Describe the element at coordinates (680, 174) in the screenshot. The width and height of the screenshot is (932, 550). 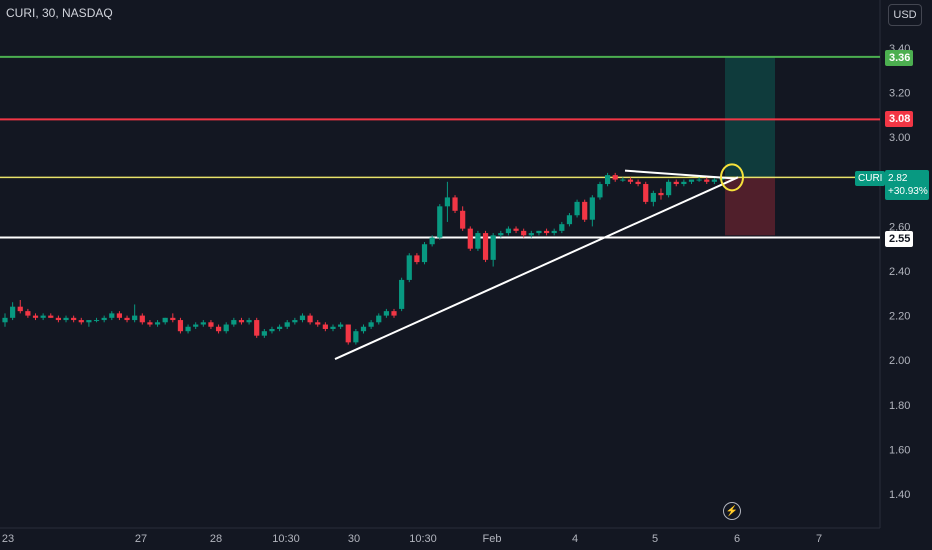
I see `descending-trendline` at that location.